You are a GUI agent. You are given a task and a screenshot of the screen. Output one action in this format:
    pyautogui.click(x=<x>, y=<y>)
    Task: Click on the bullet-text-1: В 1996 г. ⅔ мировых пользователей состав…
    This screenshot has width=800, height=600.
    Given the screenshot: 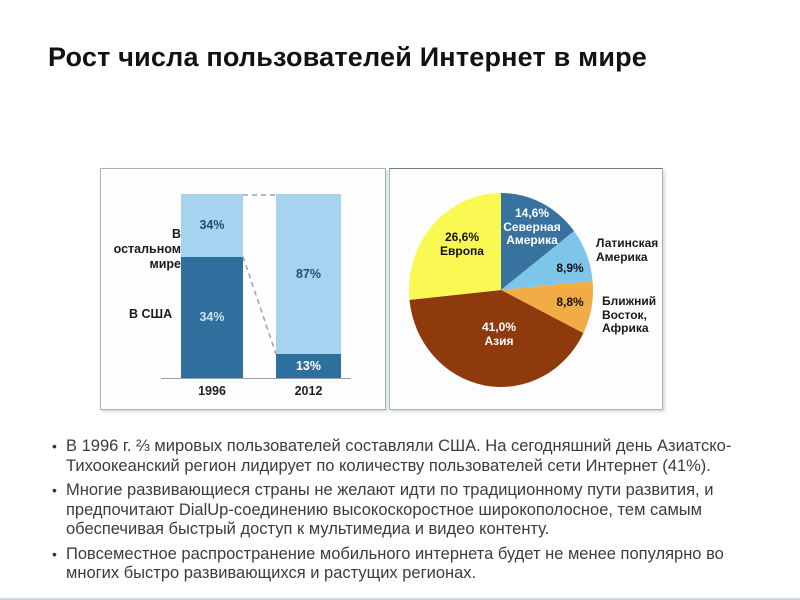 What is the action you would take?
    pyautogui.click(x=399, y=456)
    